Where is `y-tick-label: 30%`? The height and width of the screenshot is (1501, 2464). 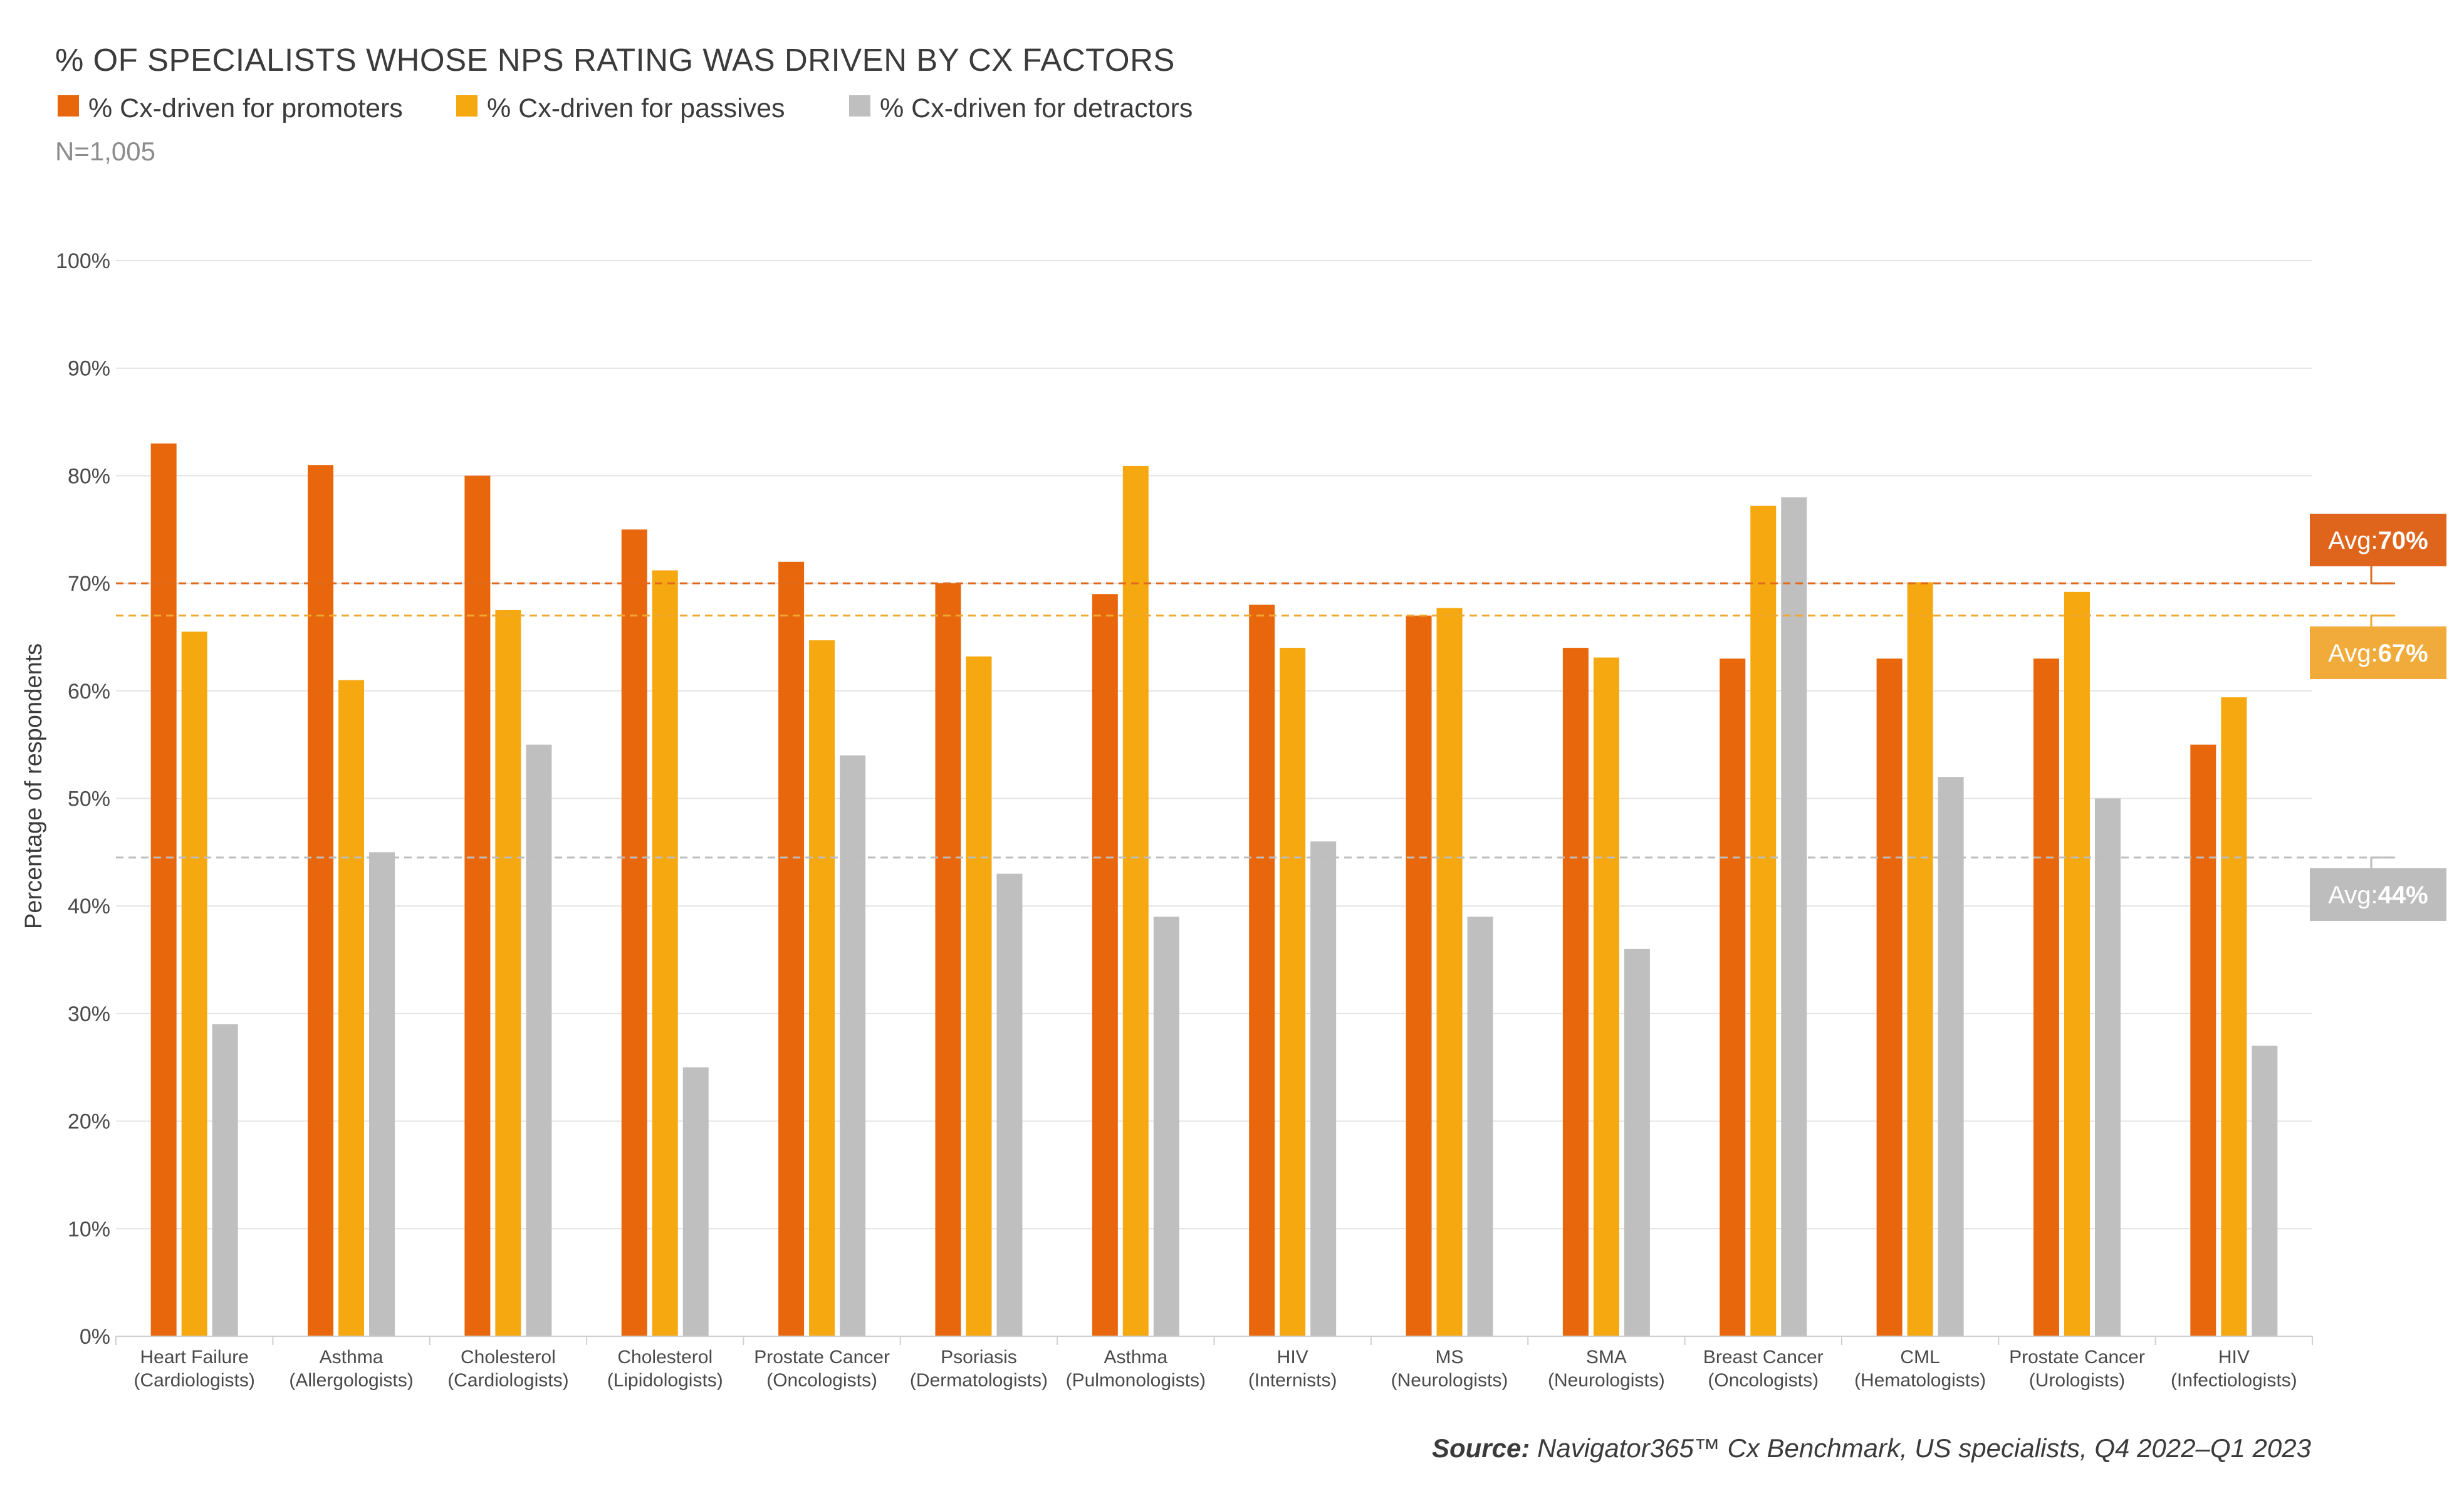
y-tick-label: 30% is located at coordinates (89, 1014).